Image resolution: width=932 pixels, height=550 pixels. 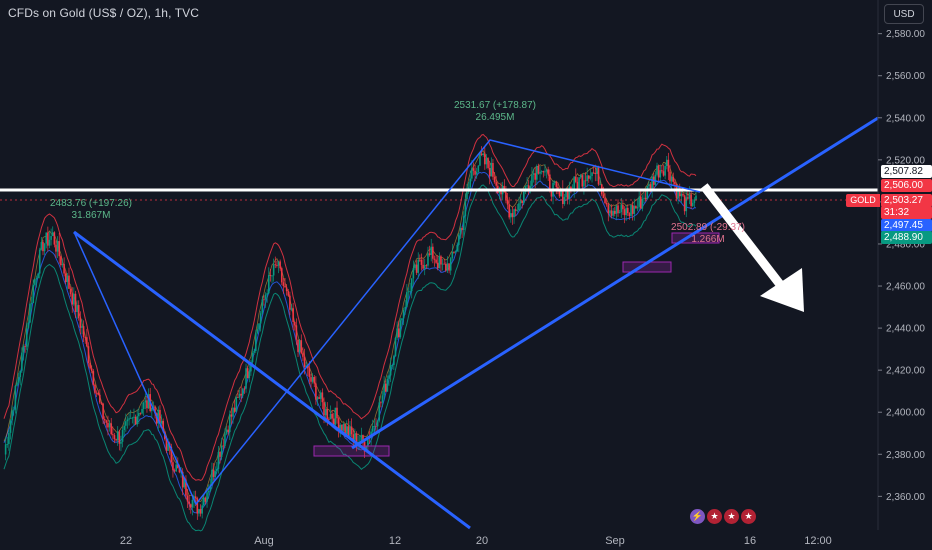 I want to click on annotation-high-2: 2483.76 (+197.26) 31.867M, so click(x=91, y=210).